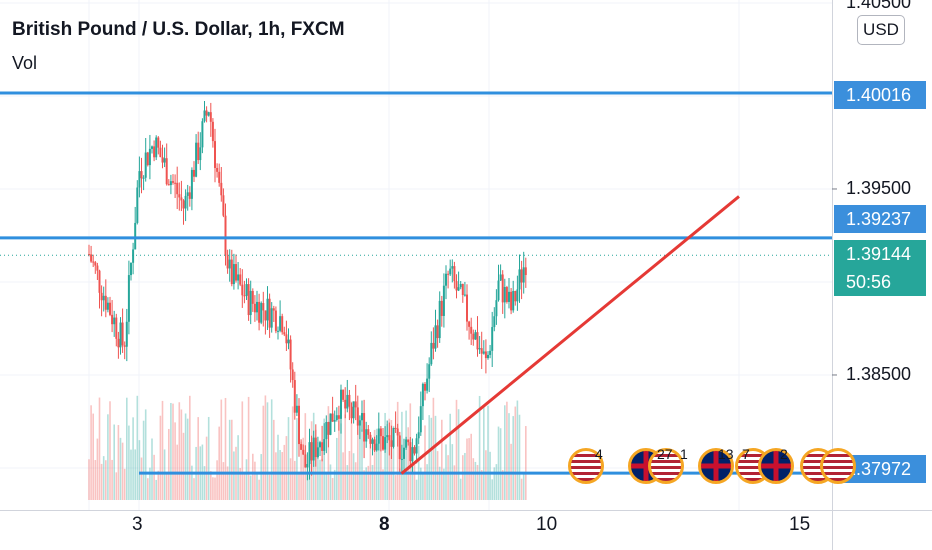 The image size is (932, 550). I want to click on date-tick: 8, so click(384, 524).